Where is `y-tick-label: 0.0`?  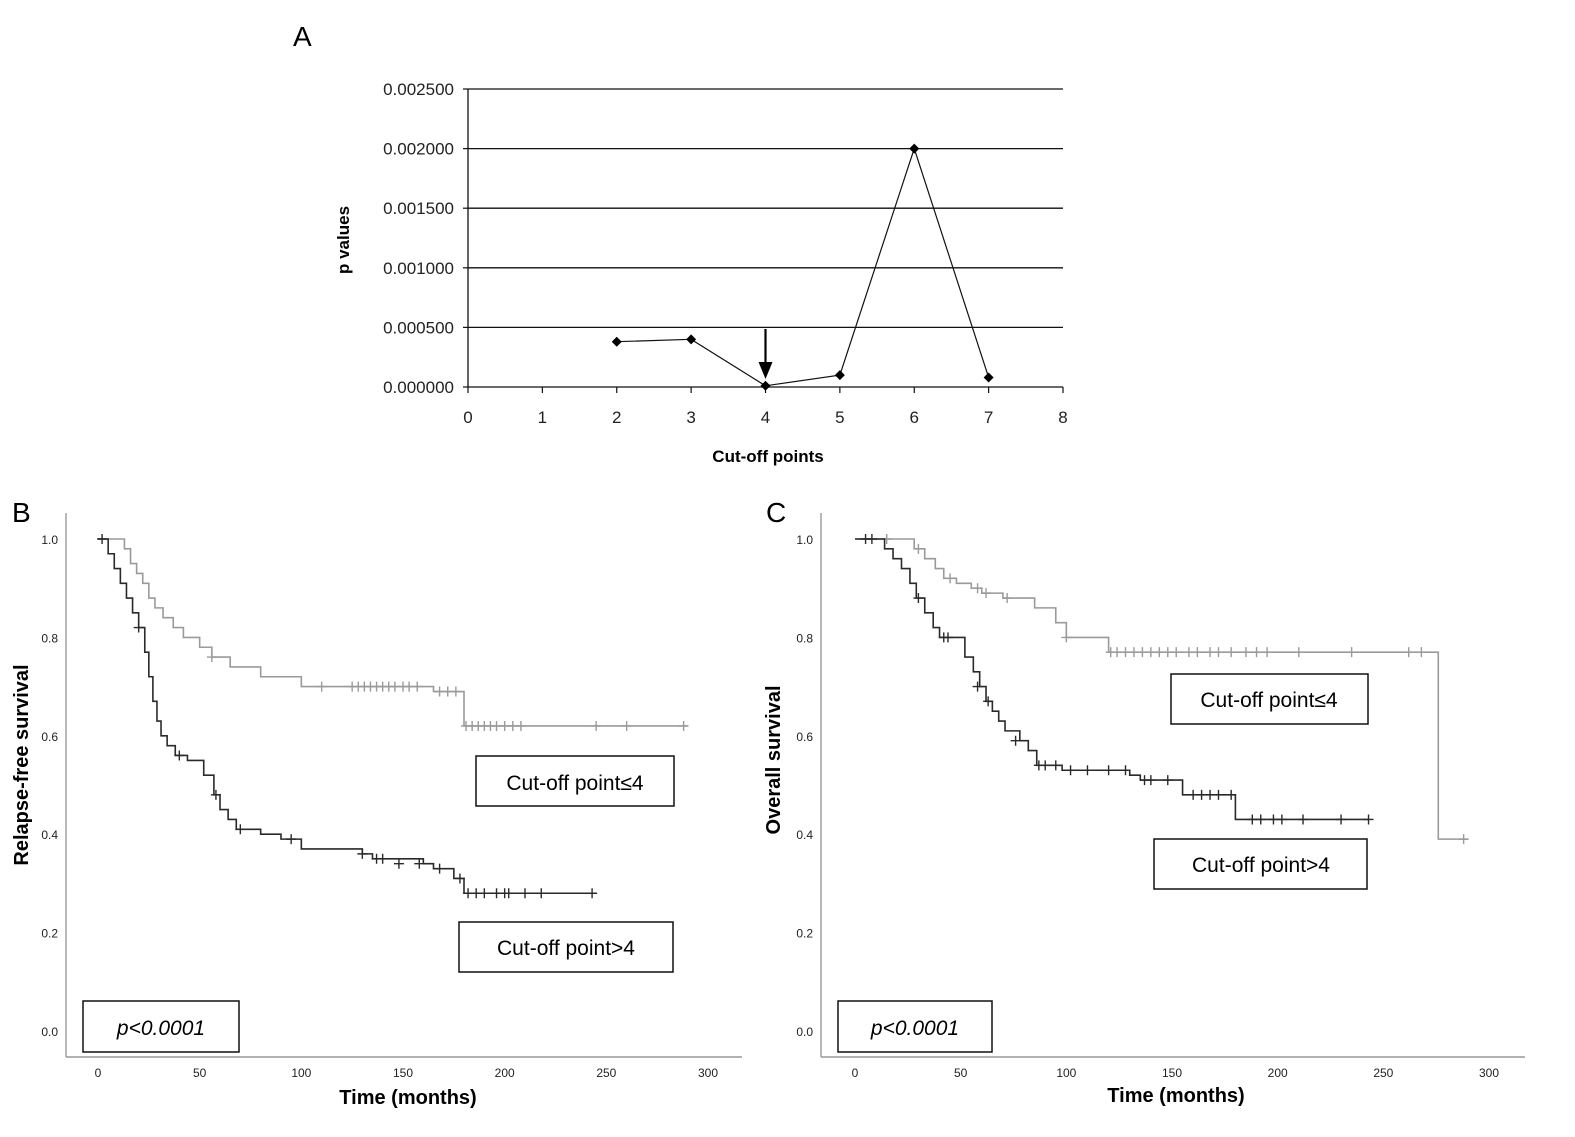 y-tick-label: 0.0 is located at coordinates (49, 1032).